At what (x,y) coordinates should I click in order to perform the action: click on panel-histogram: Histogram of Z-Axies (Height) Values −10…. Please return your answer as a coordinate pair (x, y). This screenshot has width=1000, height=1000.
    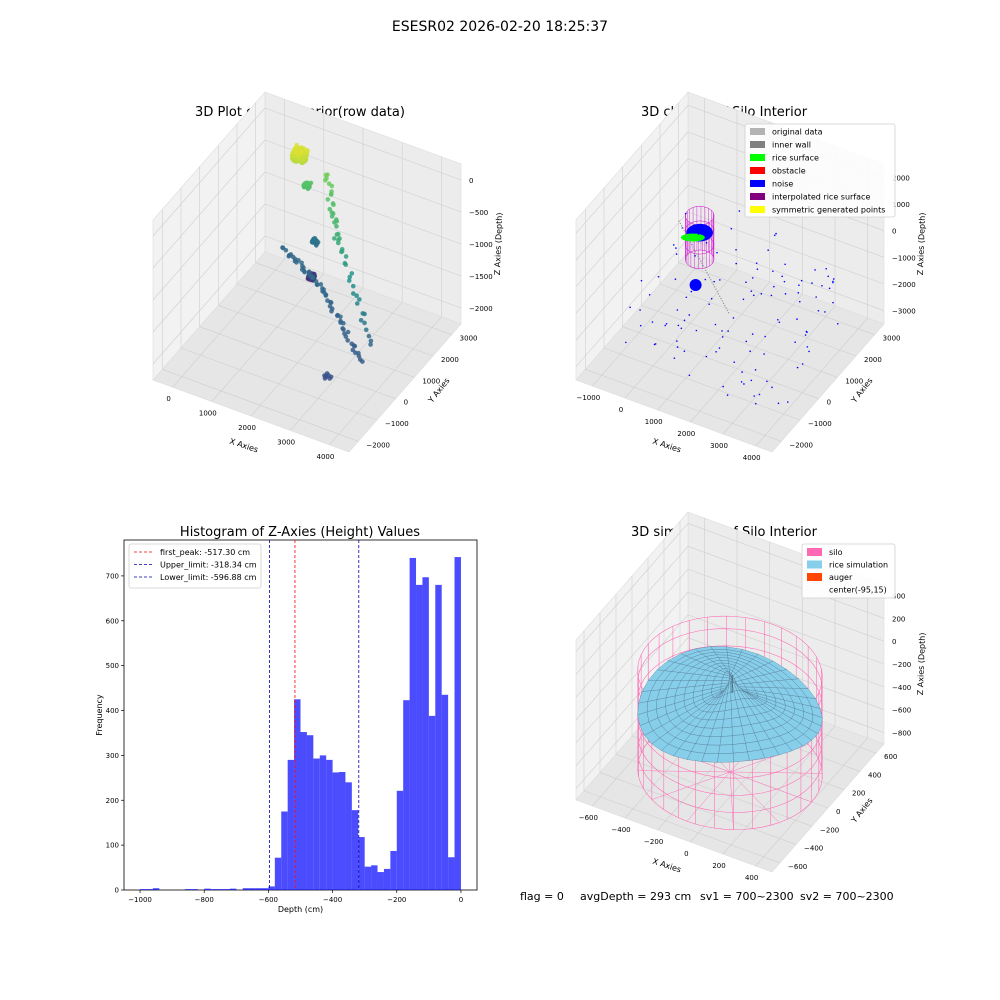
    Looking at the image, I should click on (286, 719).